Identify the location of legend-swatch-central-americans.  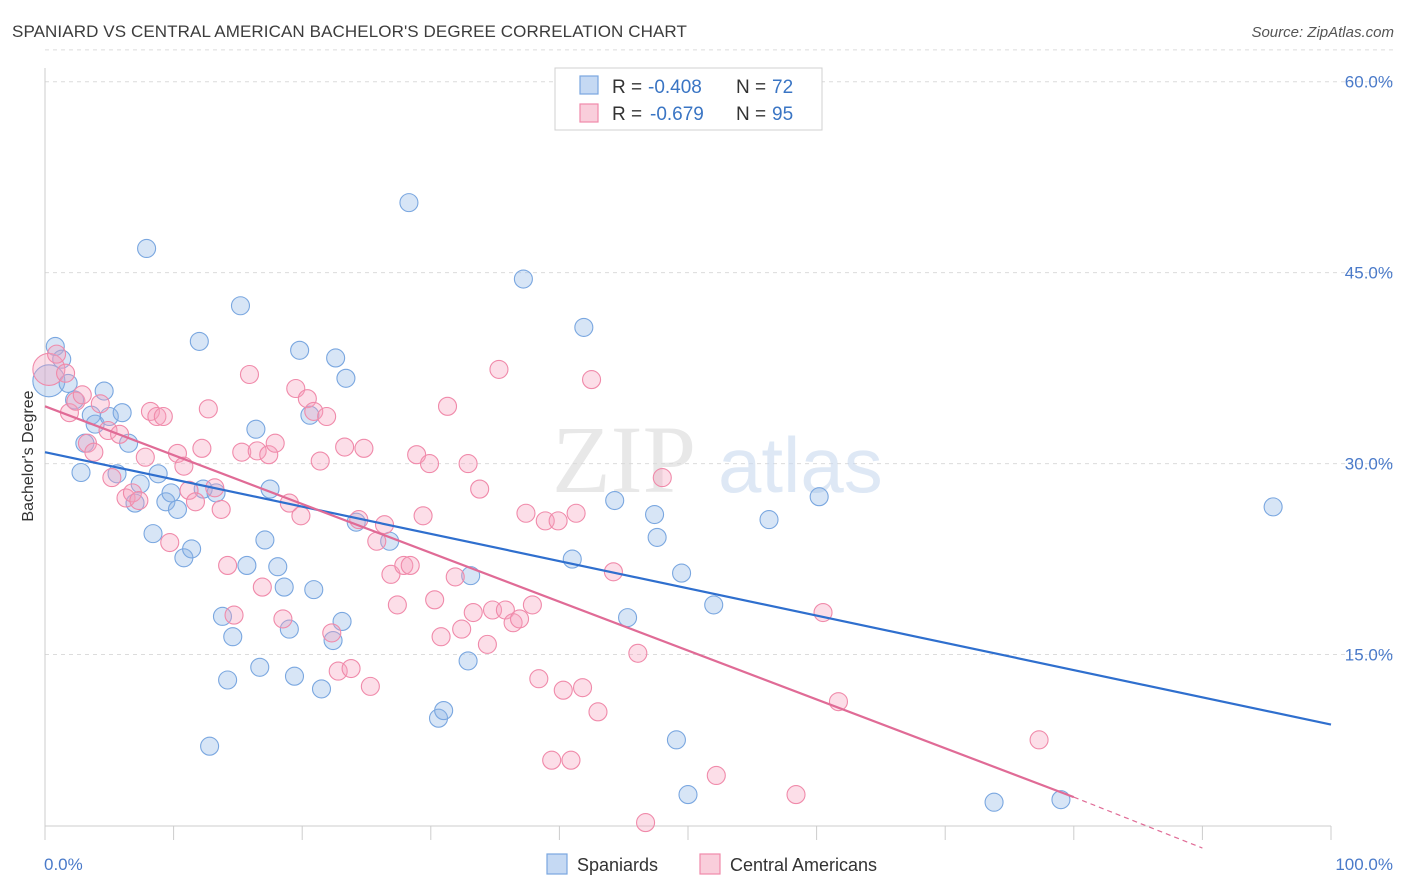
(589, 113).